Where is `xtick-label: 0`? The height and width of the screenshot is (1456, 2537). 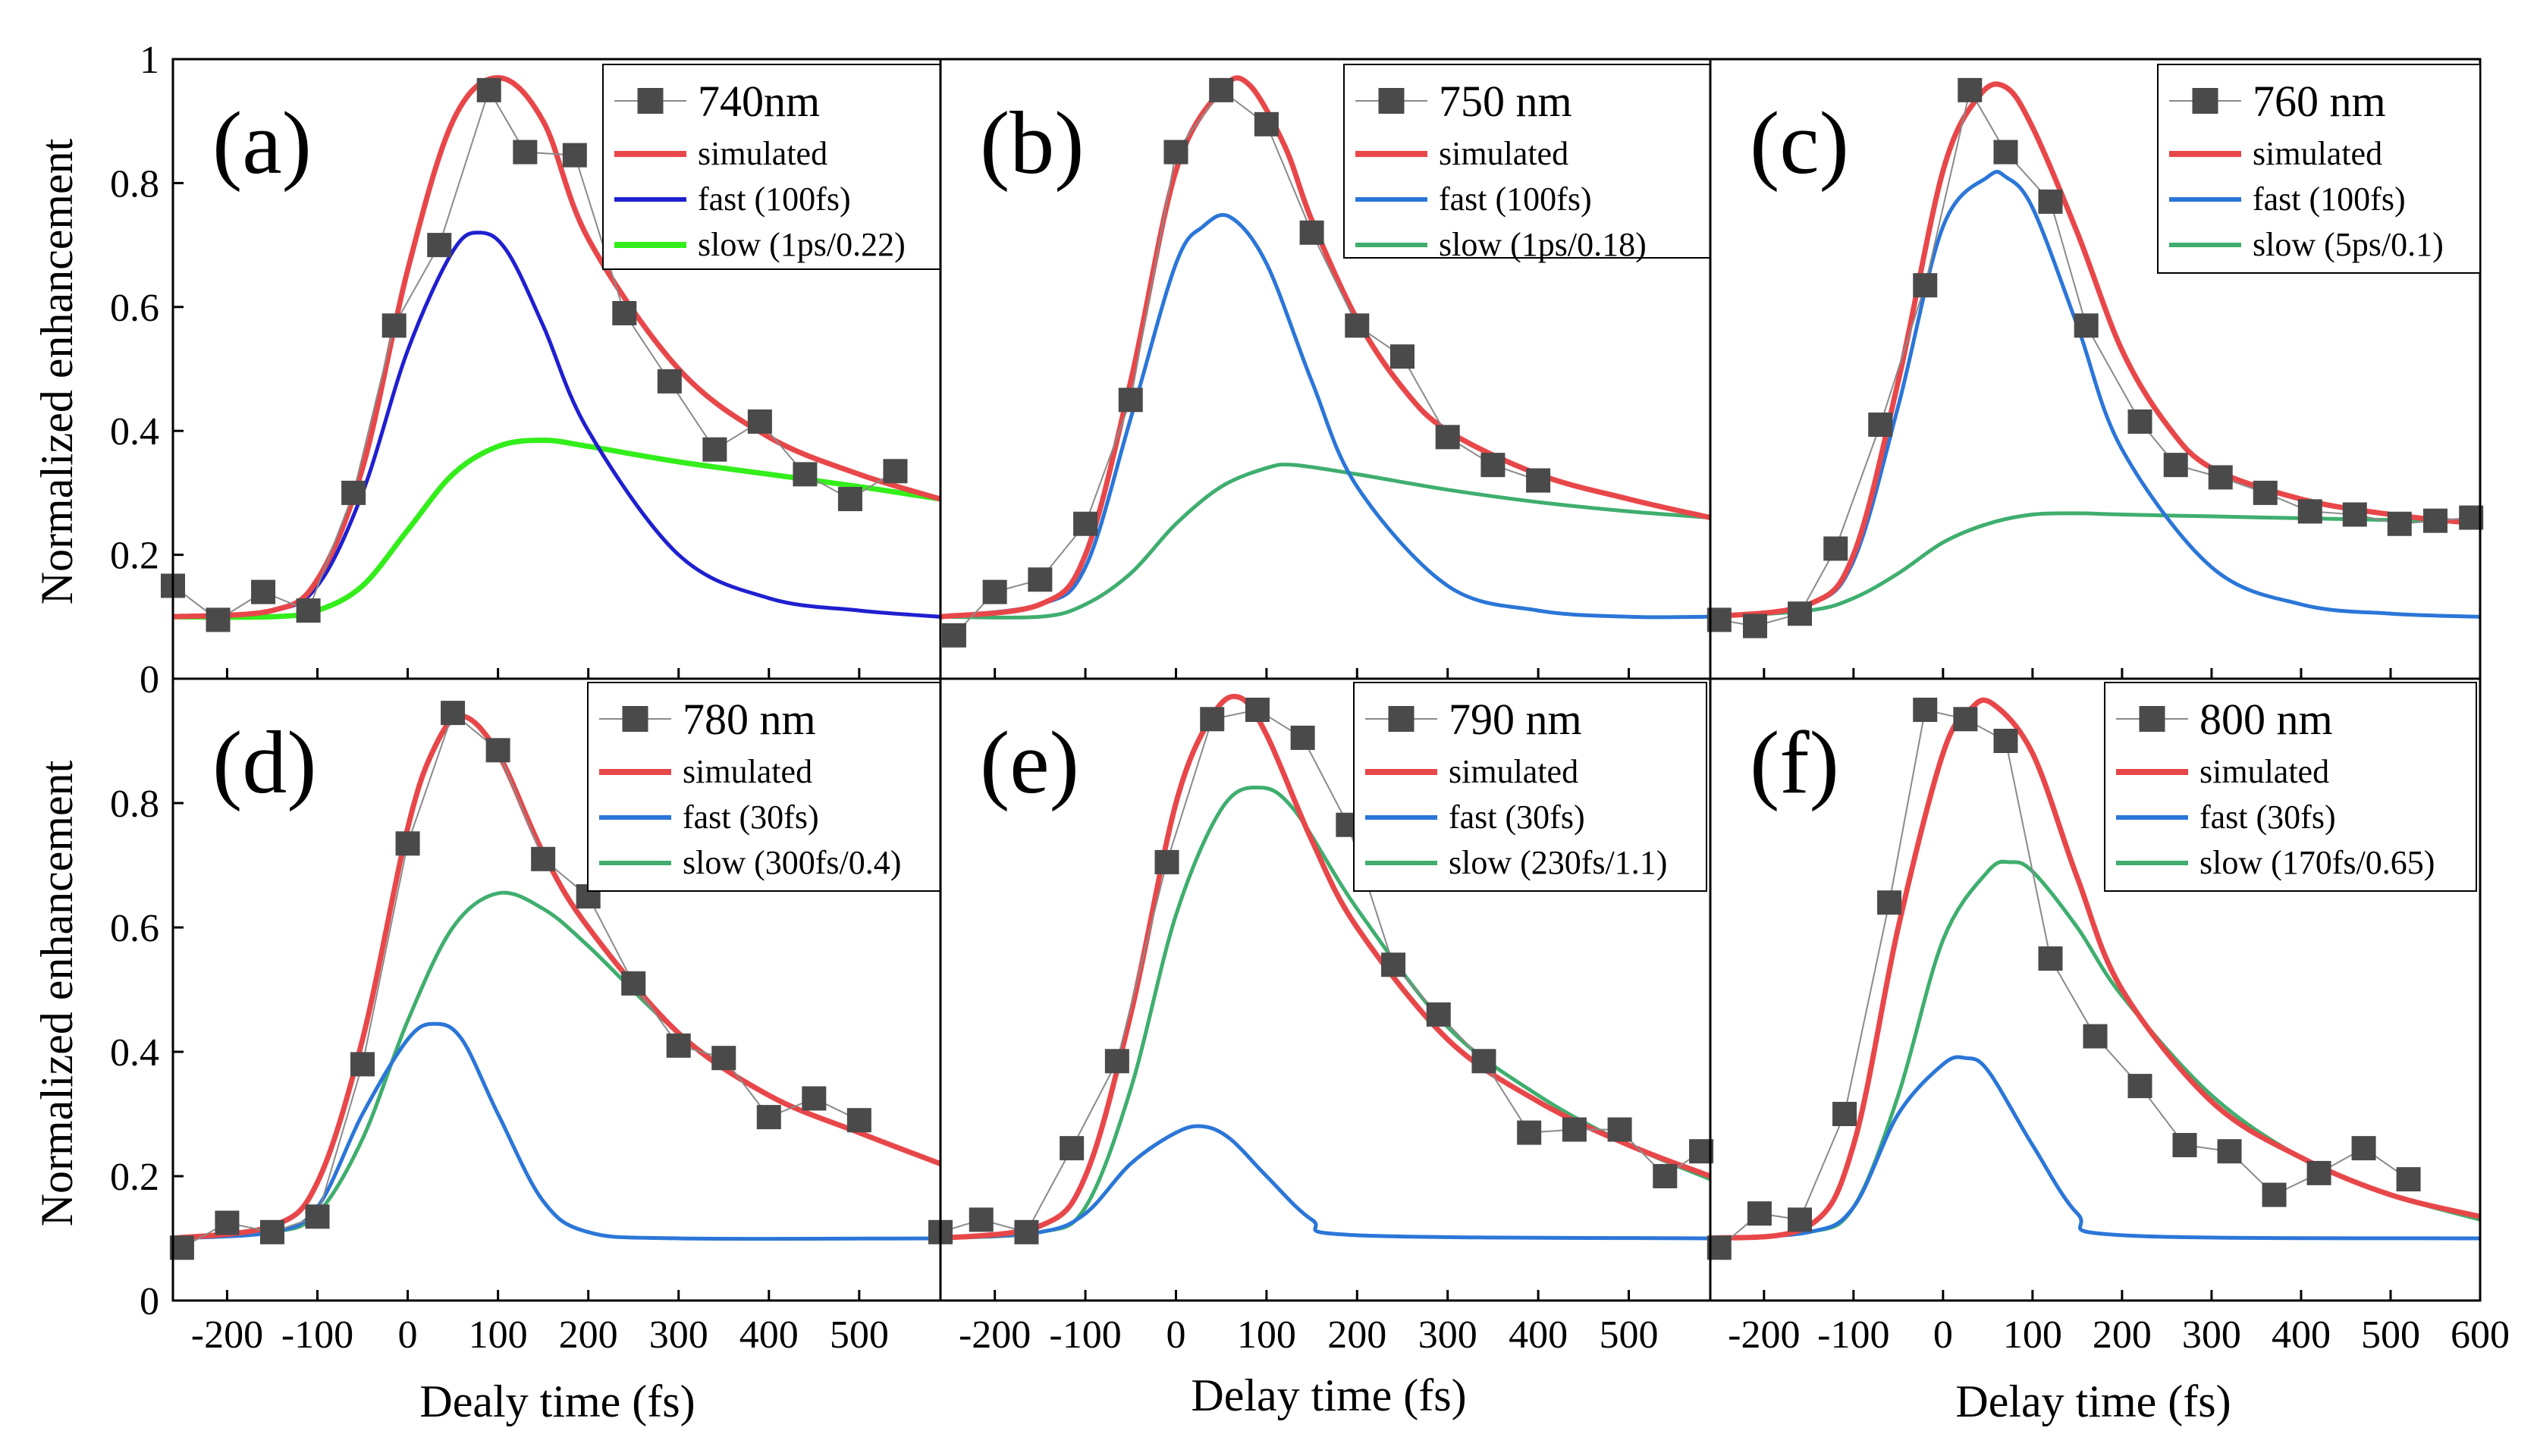 xtick-label: 0 is located at coordinates (408, 1335).